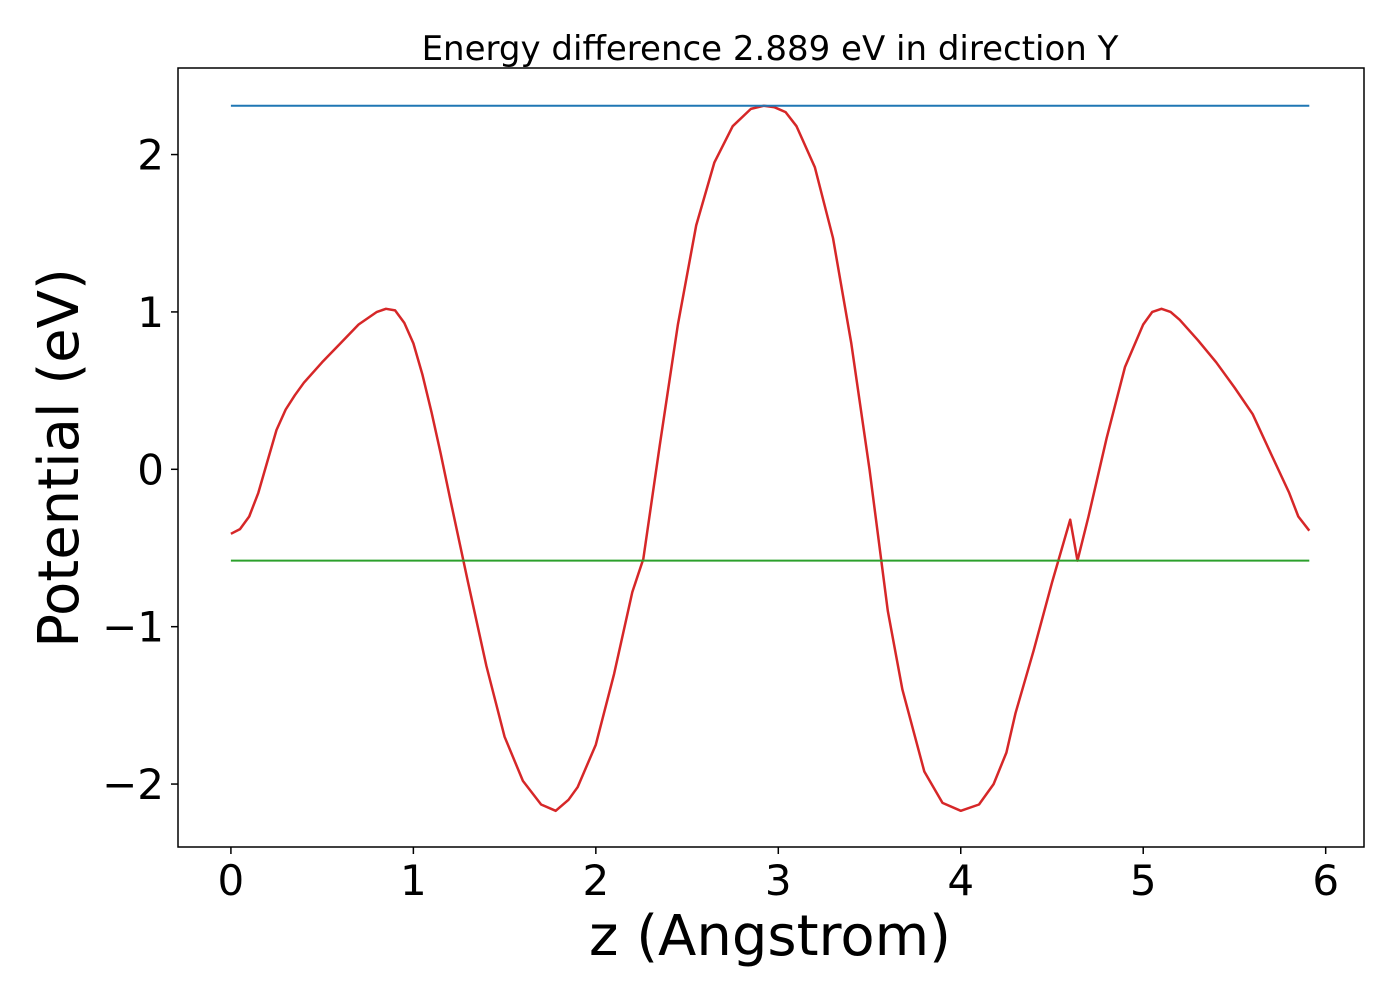 This screenshot has height=1000, width=1400. What do you see at coordinates (413, 880) in the screenshot?
I see `x-tick-label: 1` at bounding box center [413, 880].